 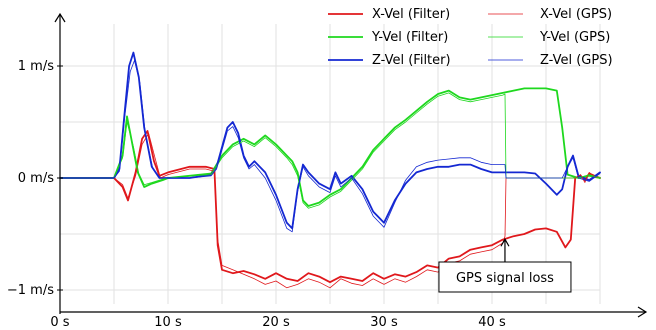 What do you see at coordinates (276, 322) in the screenshot?
I see `x-tick-label: 20 s` at bounding box center [276, 322].